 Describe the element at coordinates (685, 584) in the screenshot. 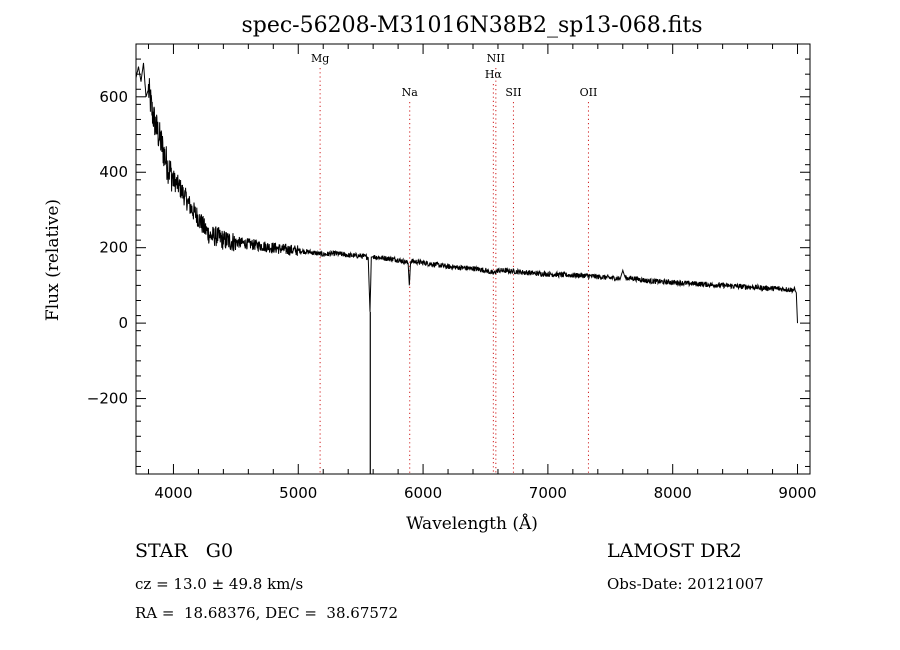

I see `observation-date: Obs-Date: 20121007` at that location.